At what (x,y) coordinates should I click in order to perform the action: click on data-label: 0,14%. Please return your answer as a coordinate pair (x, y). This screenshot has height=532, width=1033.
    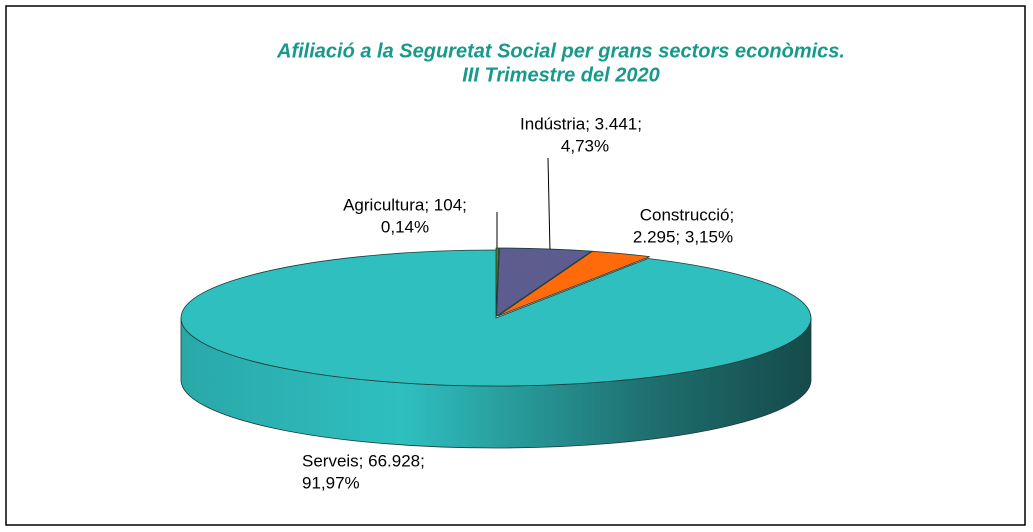
    Looking at the image, I should click on (405, 226).